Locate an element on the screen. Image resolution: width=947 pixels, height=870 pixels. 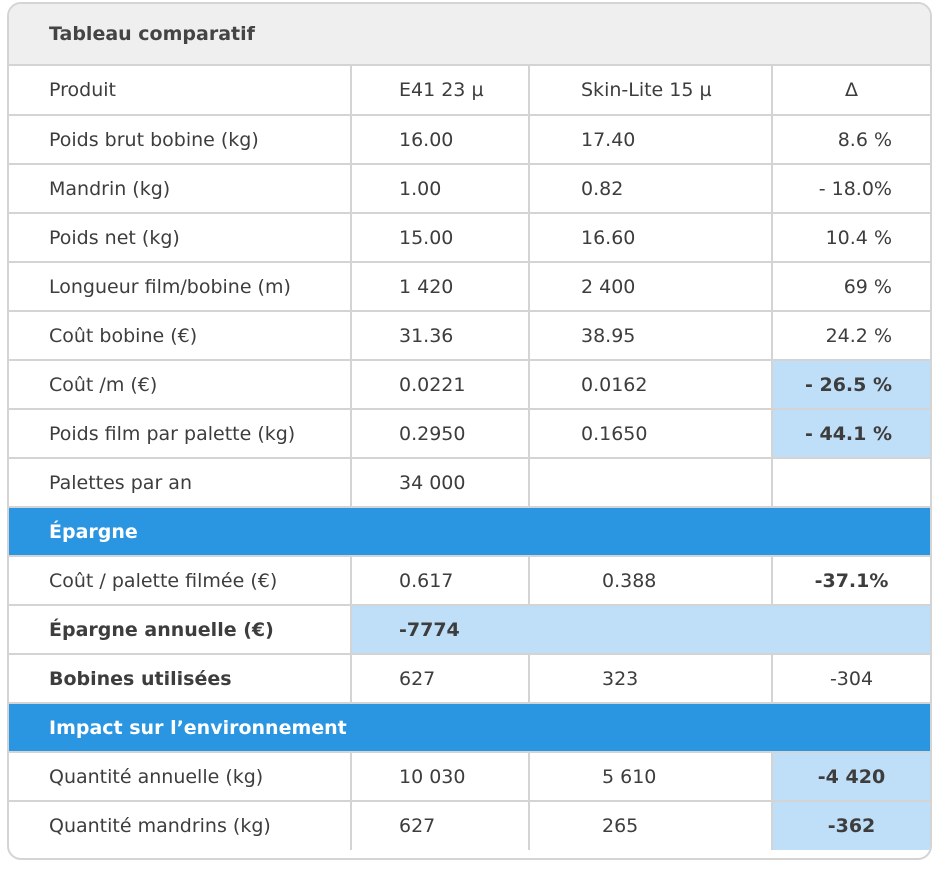
section-title-epargne: Épargne is located at coordinates (469, 532).